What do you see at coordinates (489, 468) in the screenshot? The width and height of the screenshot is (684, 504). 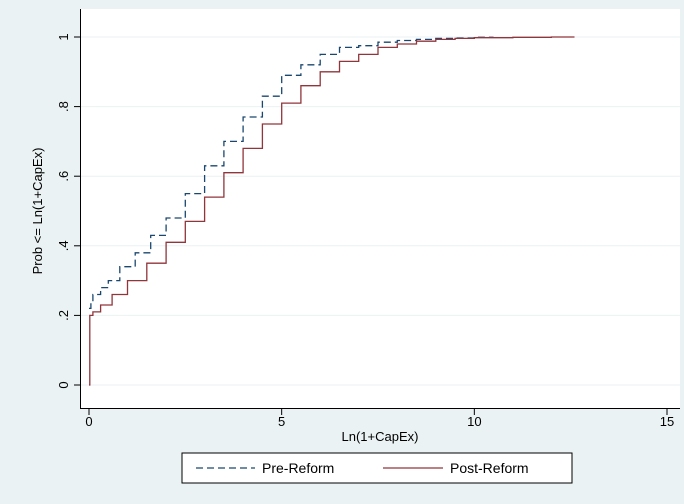 I see `legend-label-post-reform: Post-Reform` at bounding box center [489, 468].